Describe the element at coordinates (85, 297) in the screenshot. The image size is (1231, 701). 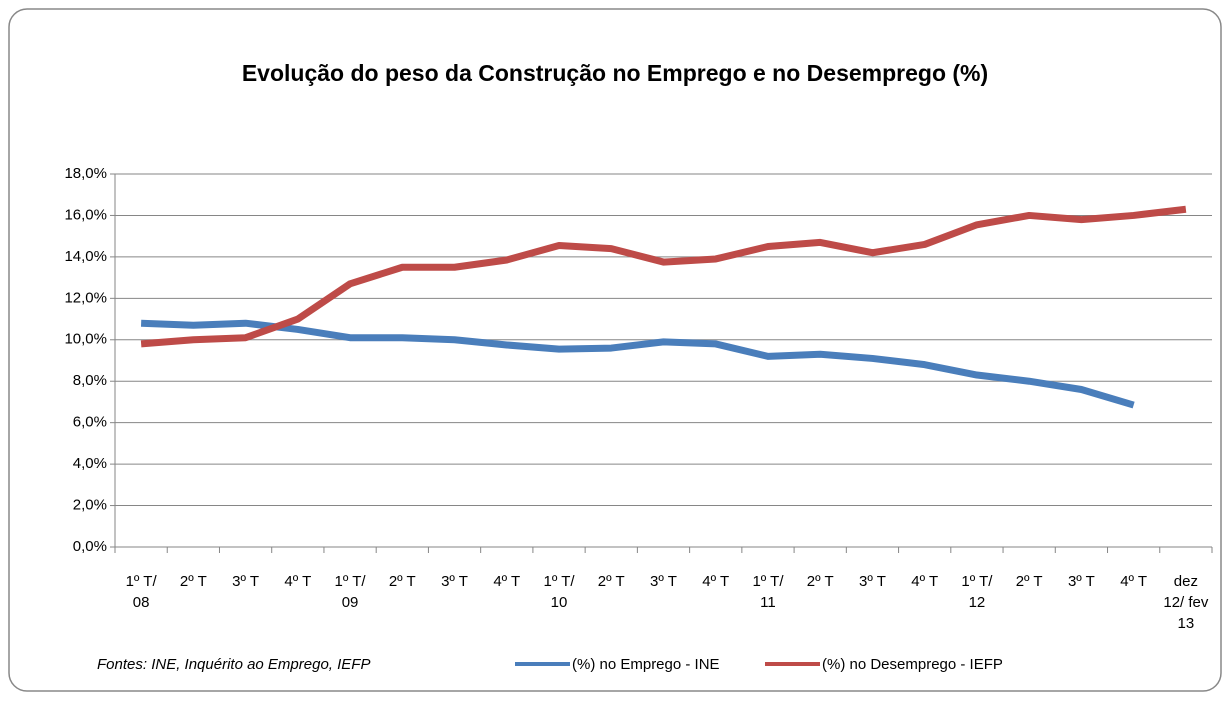
I see `y-tick-label: 12,0%` at that location.